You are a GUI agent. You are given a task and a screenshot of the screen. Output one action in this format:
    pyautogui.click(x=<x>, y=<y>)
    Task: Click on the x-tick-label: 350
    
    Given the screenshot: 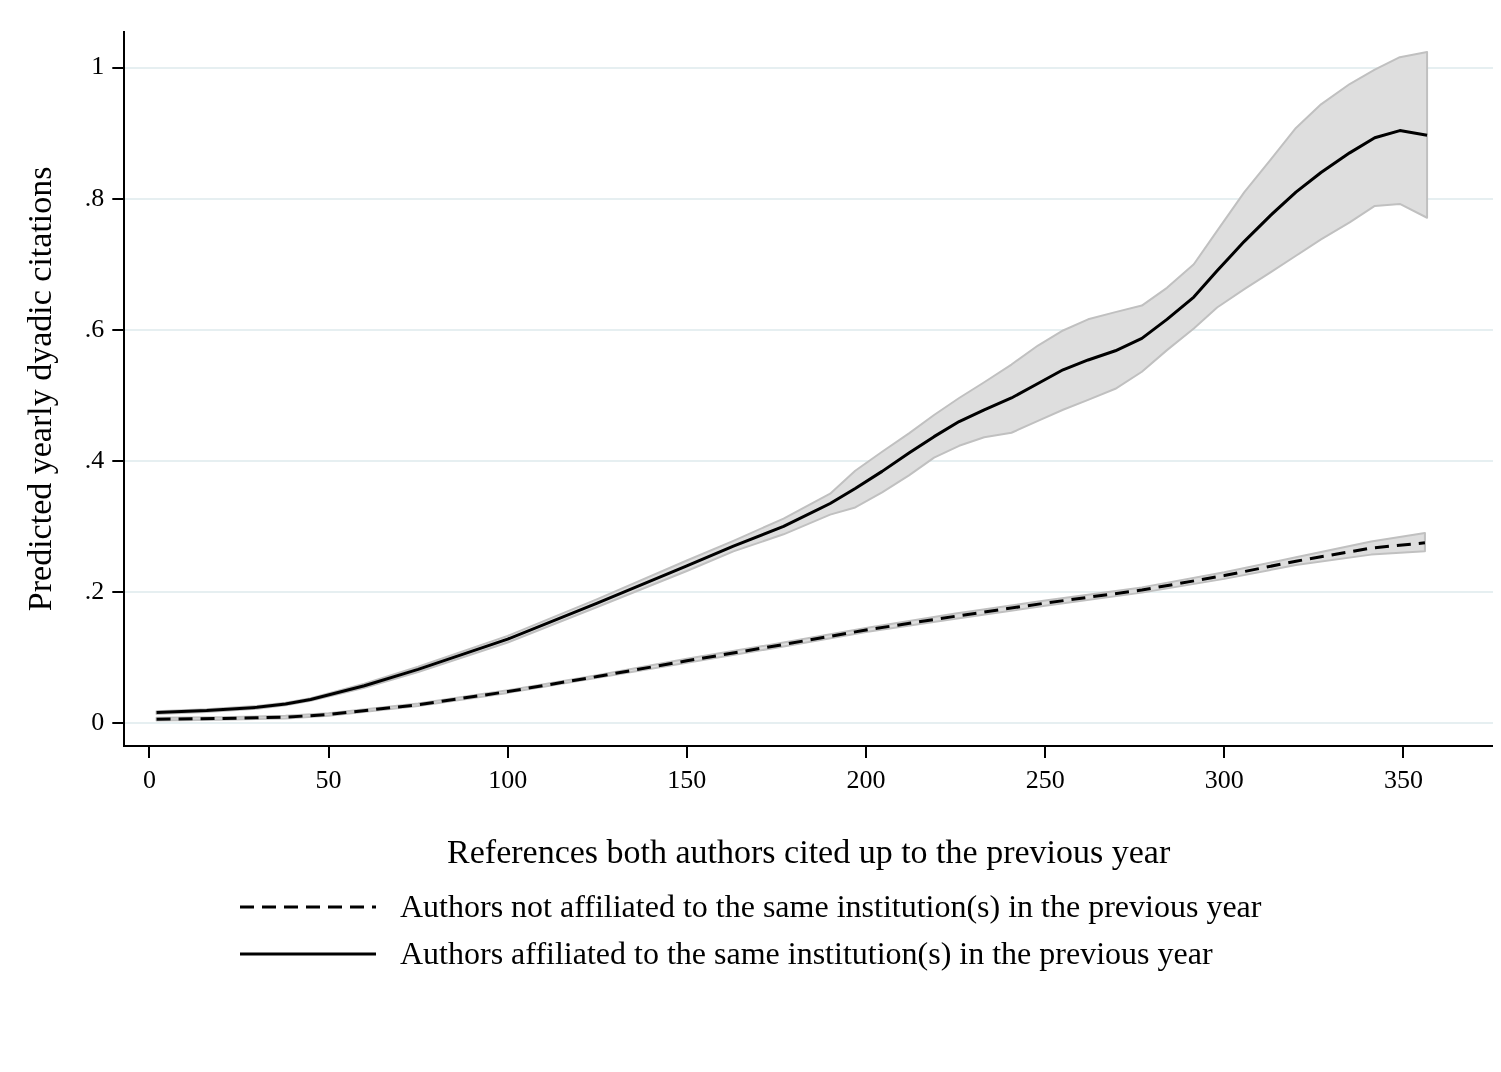 What is the action you would take?
    pyautogui.click(x=1403, y=780)
    